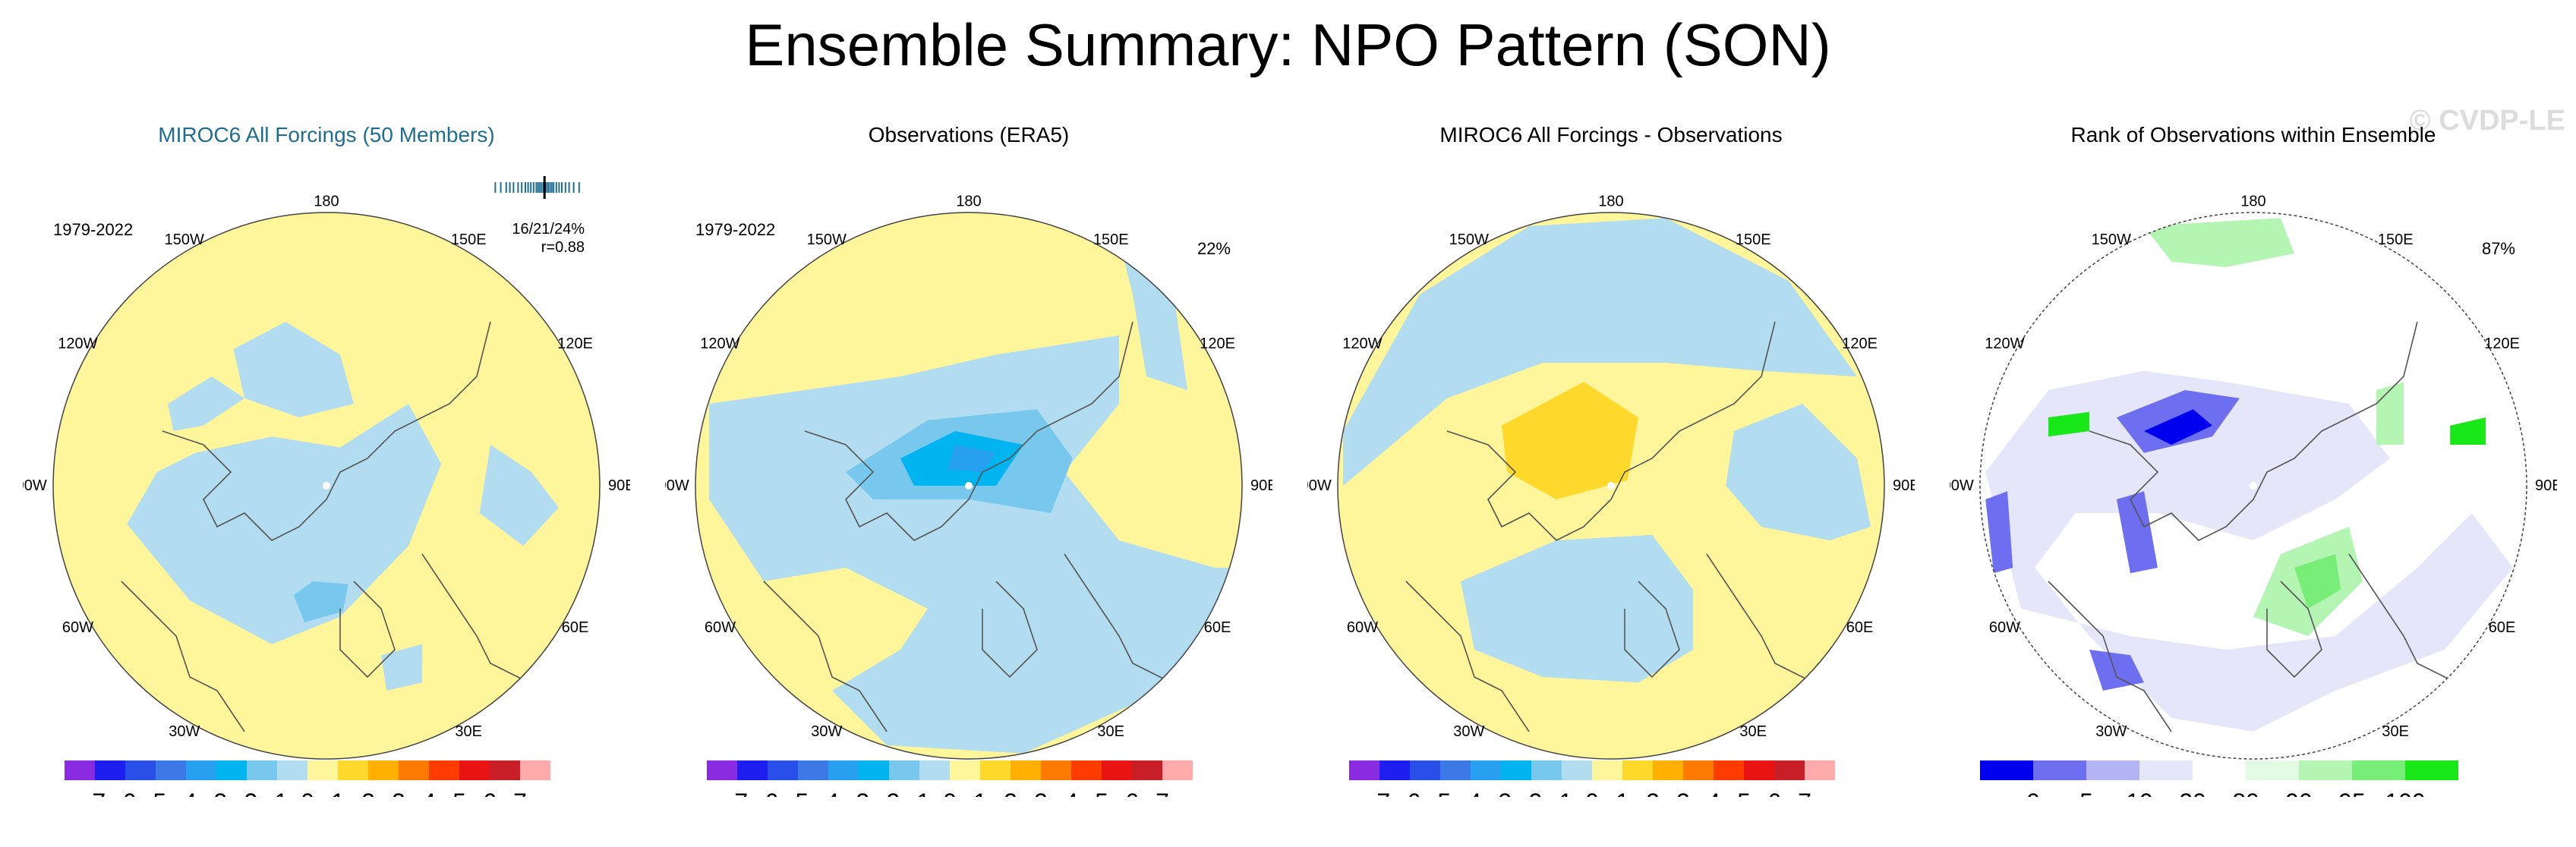 This screenshot has width=2576, height=847. What do you see at coordinates (2502, 627) in the screenshot?
I see `lon-label: 60E` at bounding box center [2502, 627].